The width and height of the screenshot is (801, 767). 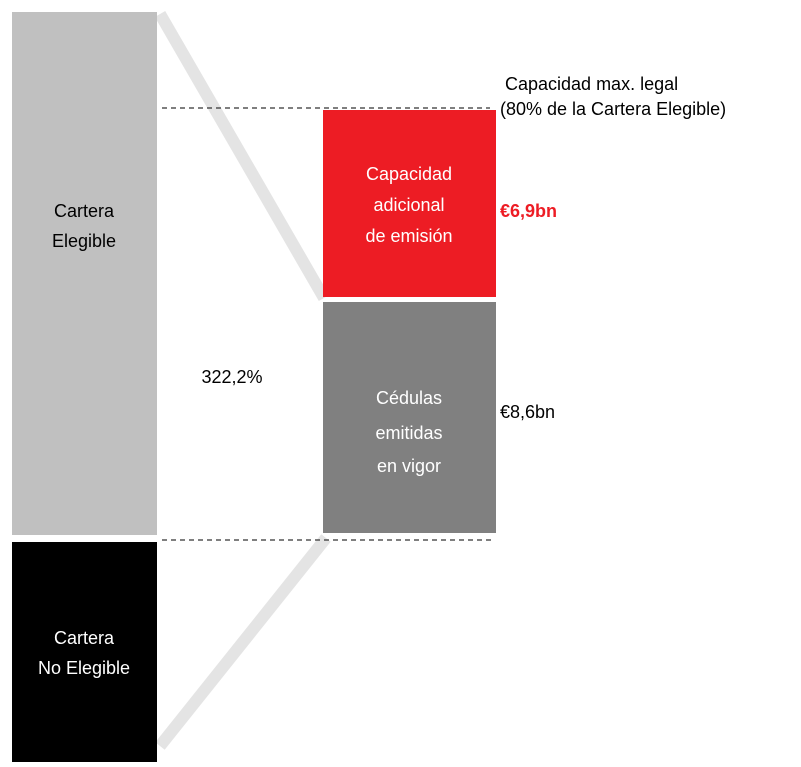 I want to click on block-label: No Elegible, so click(x=84, y=668).